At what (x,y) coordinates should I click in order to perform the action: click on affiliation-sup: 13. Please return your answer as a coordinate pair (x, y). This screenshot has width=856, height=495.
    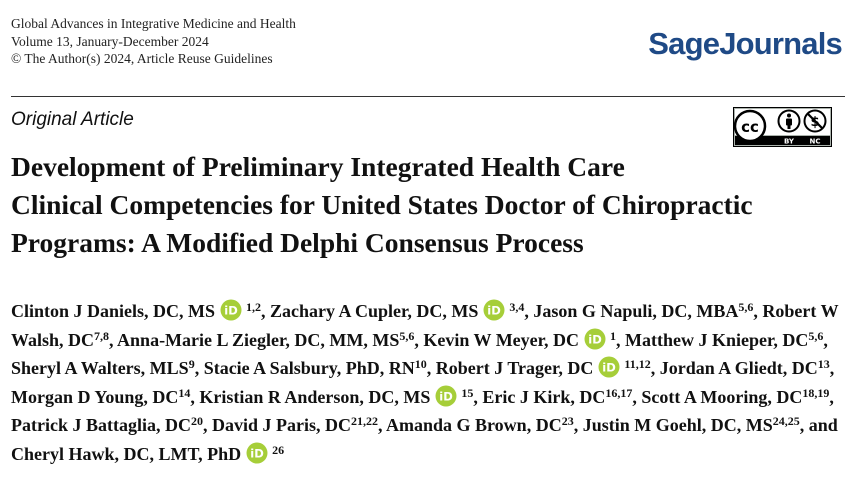
    Looking at the image, I should click on (823, 364).